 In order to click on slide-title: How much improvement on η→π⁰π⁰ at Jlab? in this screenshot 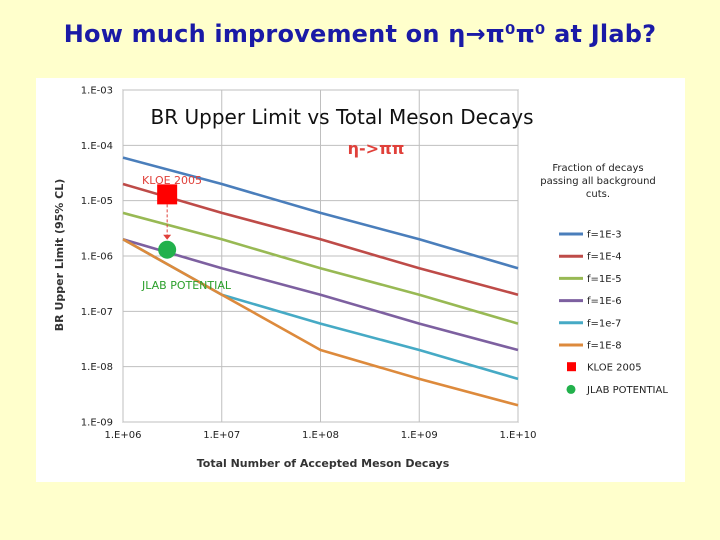, I will do `click(360, 34)`.